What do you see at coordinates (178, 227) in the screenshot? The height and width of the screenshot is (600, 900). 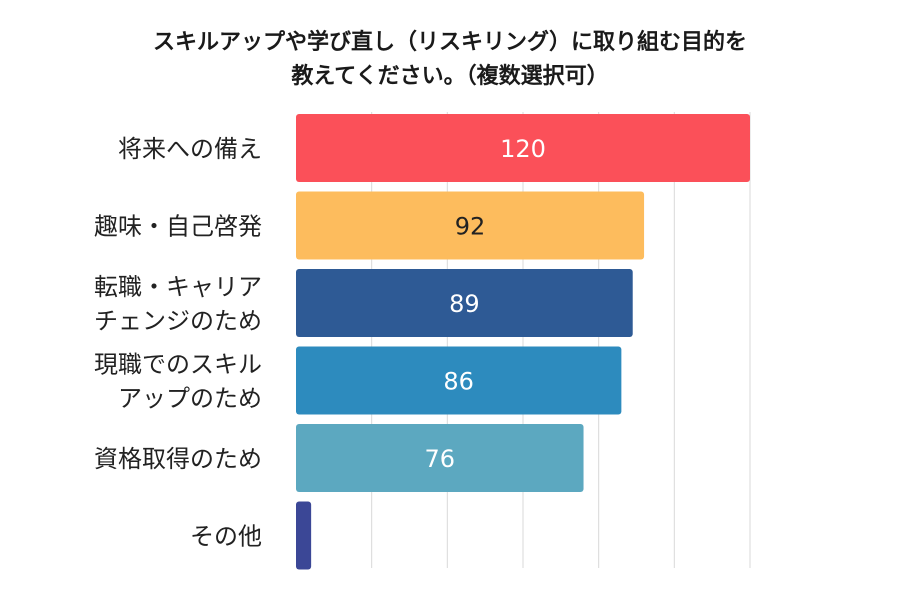 I see `category-label: 趣味・自己啓発` at bounding box center [178, 227].